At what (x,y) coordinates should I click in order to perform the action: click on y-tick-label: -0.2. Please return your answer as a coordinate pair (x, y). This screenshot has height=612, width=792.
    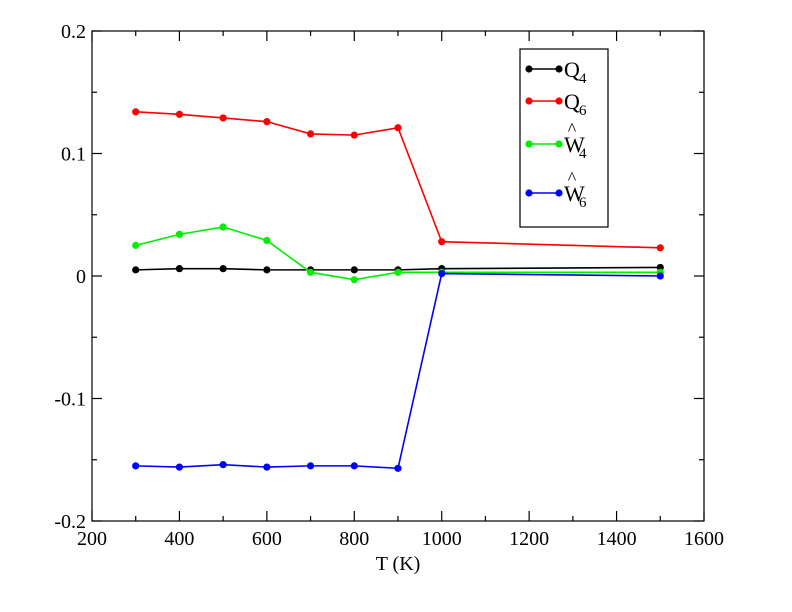
    Looking at the image, I should click on (70, 522).